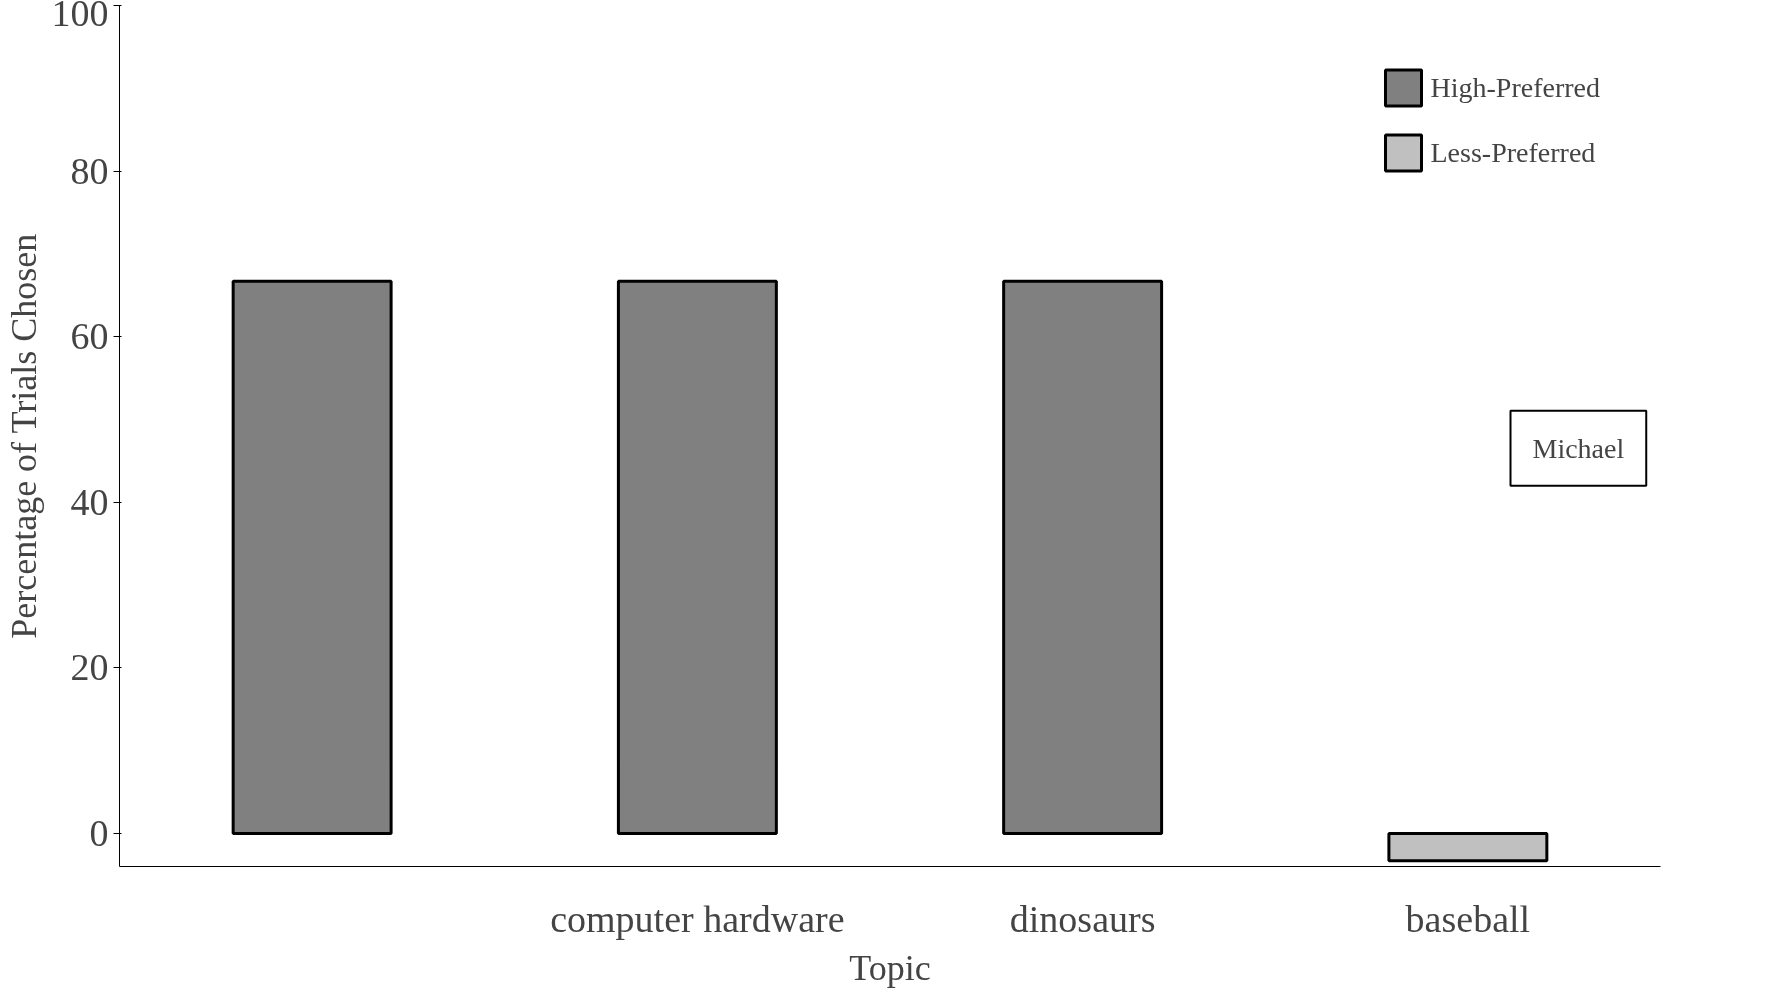 The image size is (1773, 1006). I want to click on x-tick-label: computer hardware, so click(697, 918).